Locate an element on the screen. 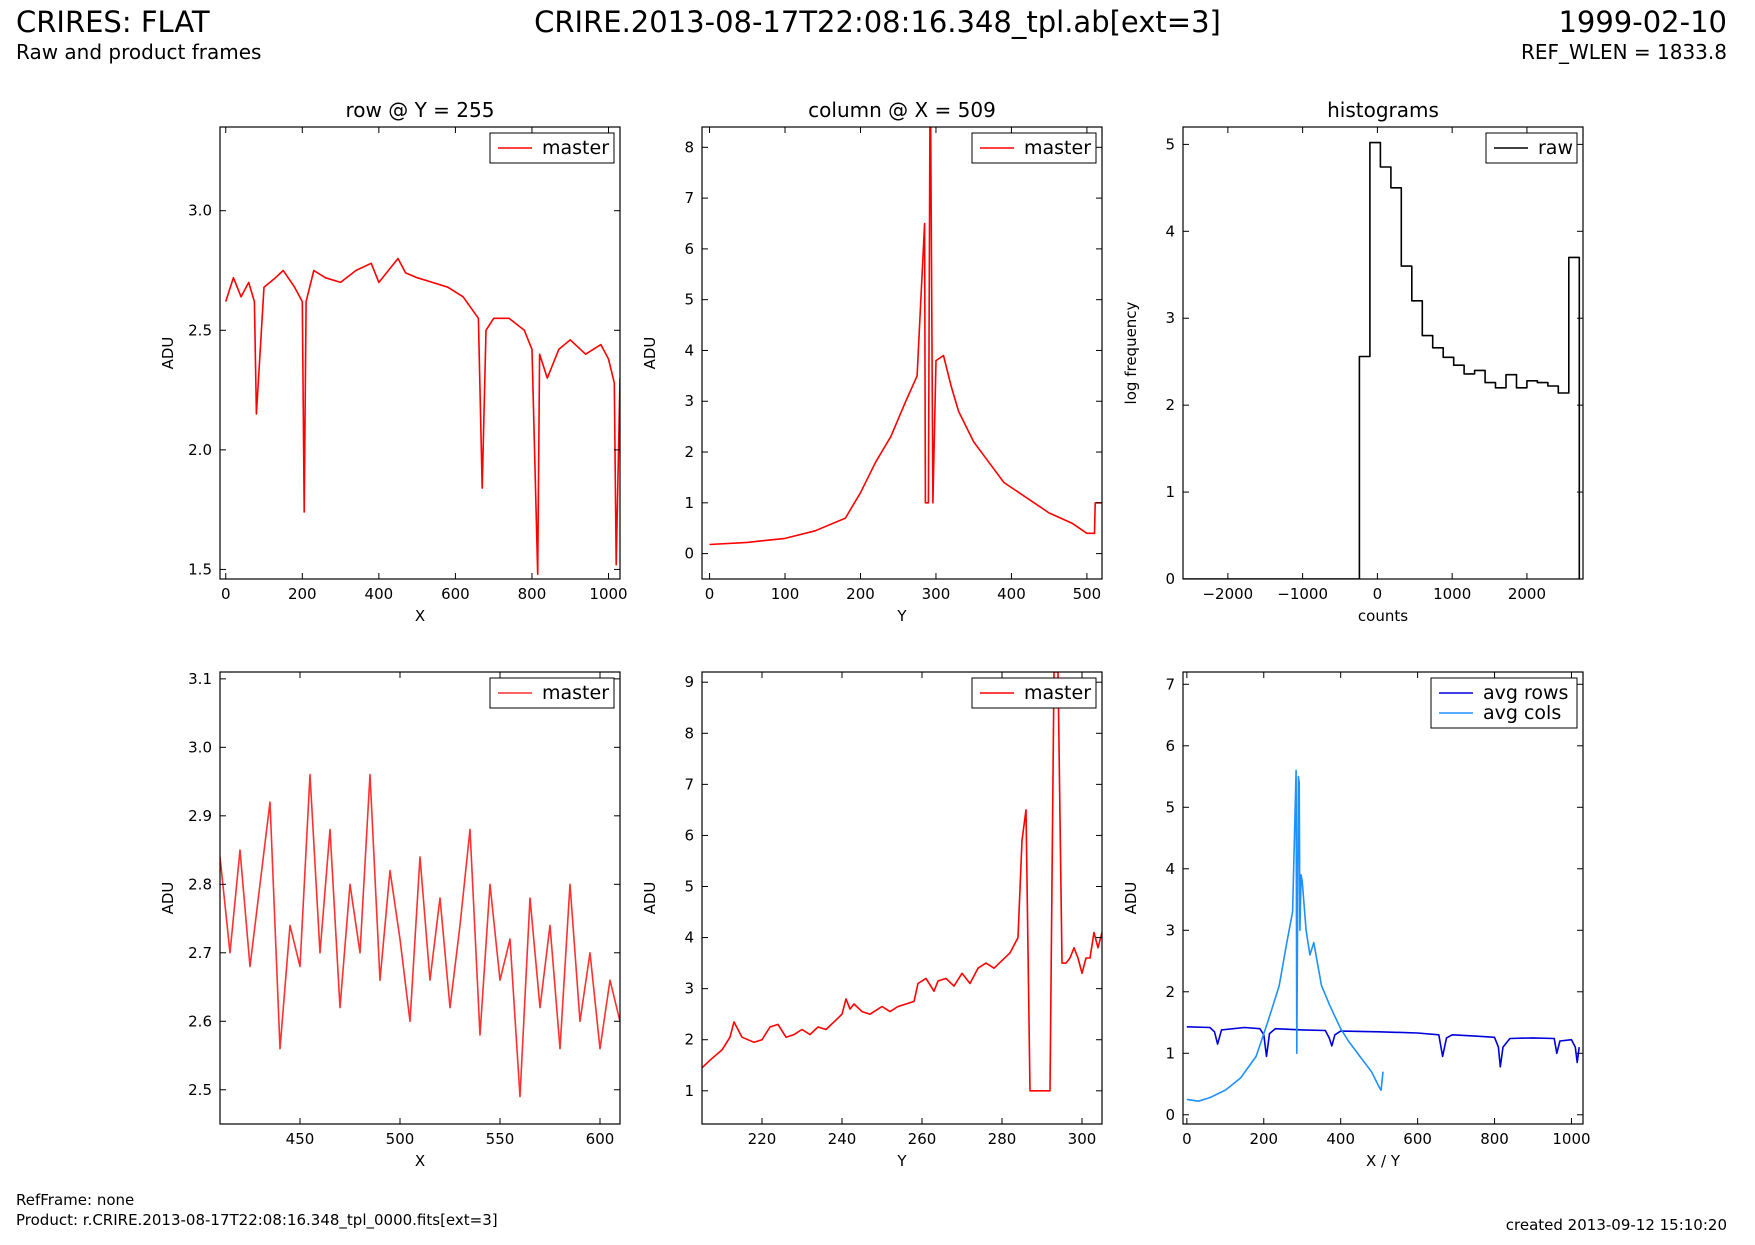 This screenshot has width=1755, height=1245. x-tick-label: 240 is located at coordinates (842, 1139).